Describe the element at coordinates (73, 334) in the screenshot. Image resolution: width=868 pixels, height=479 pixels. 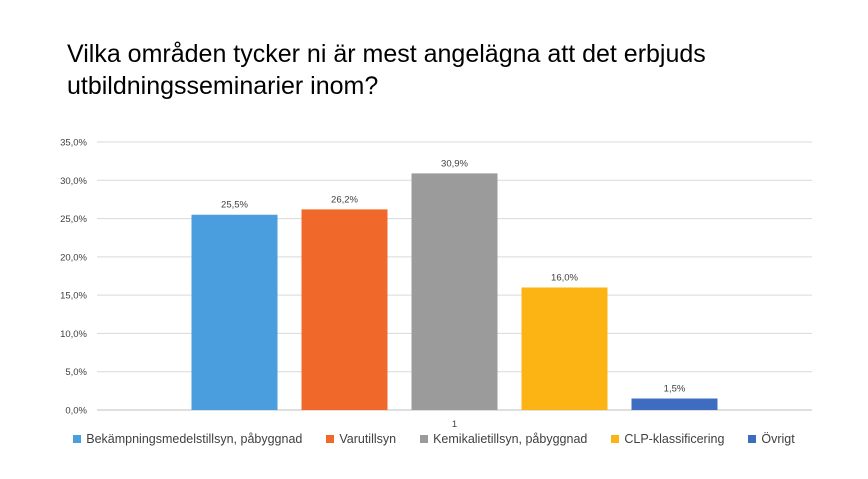
I see `y-tick-label: 10,0%` at that location.